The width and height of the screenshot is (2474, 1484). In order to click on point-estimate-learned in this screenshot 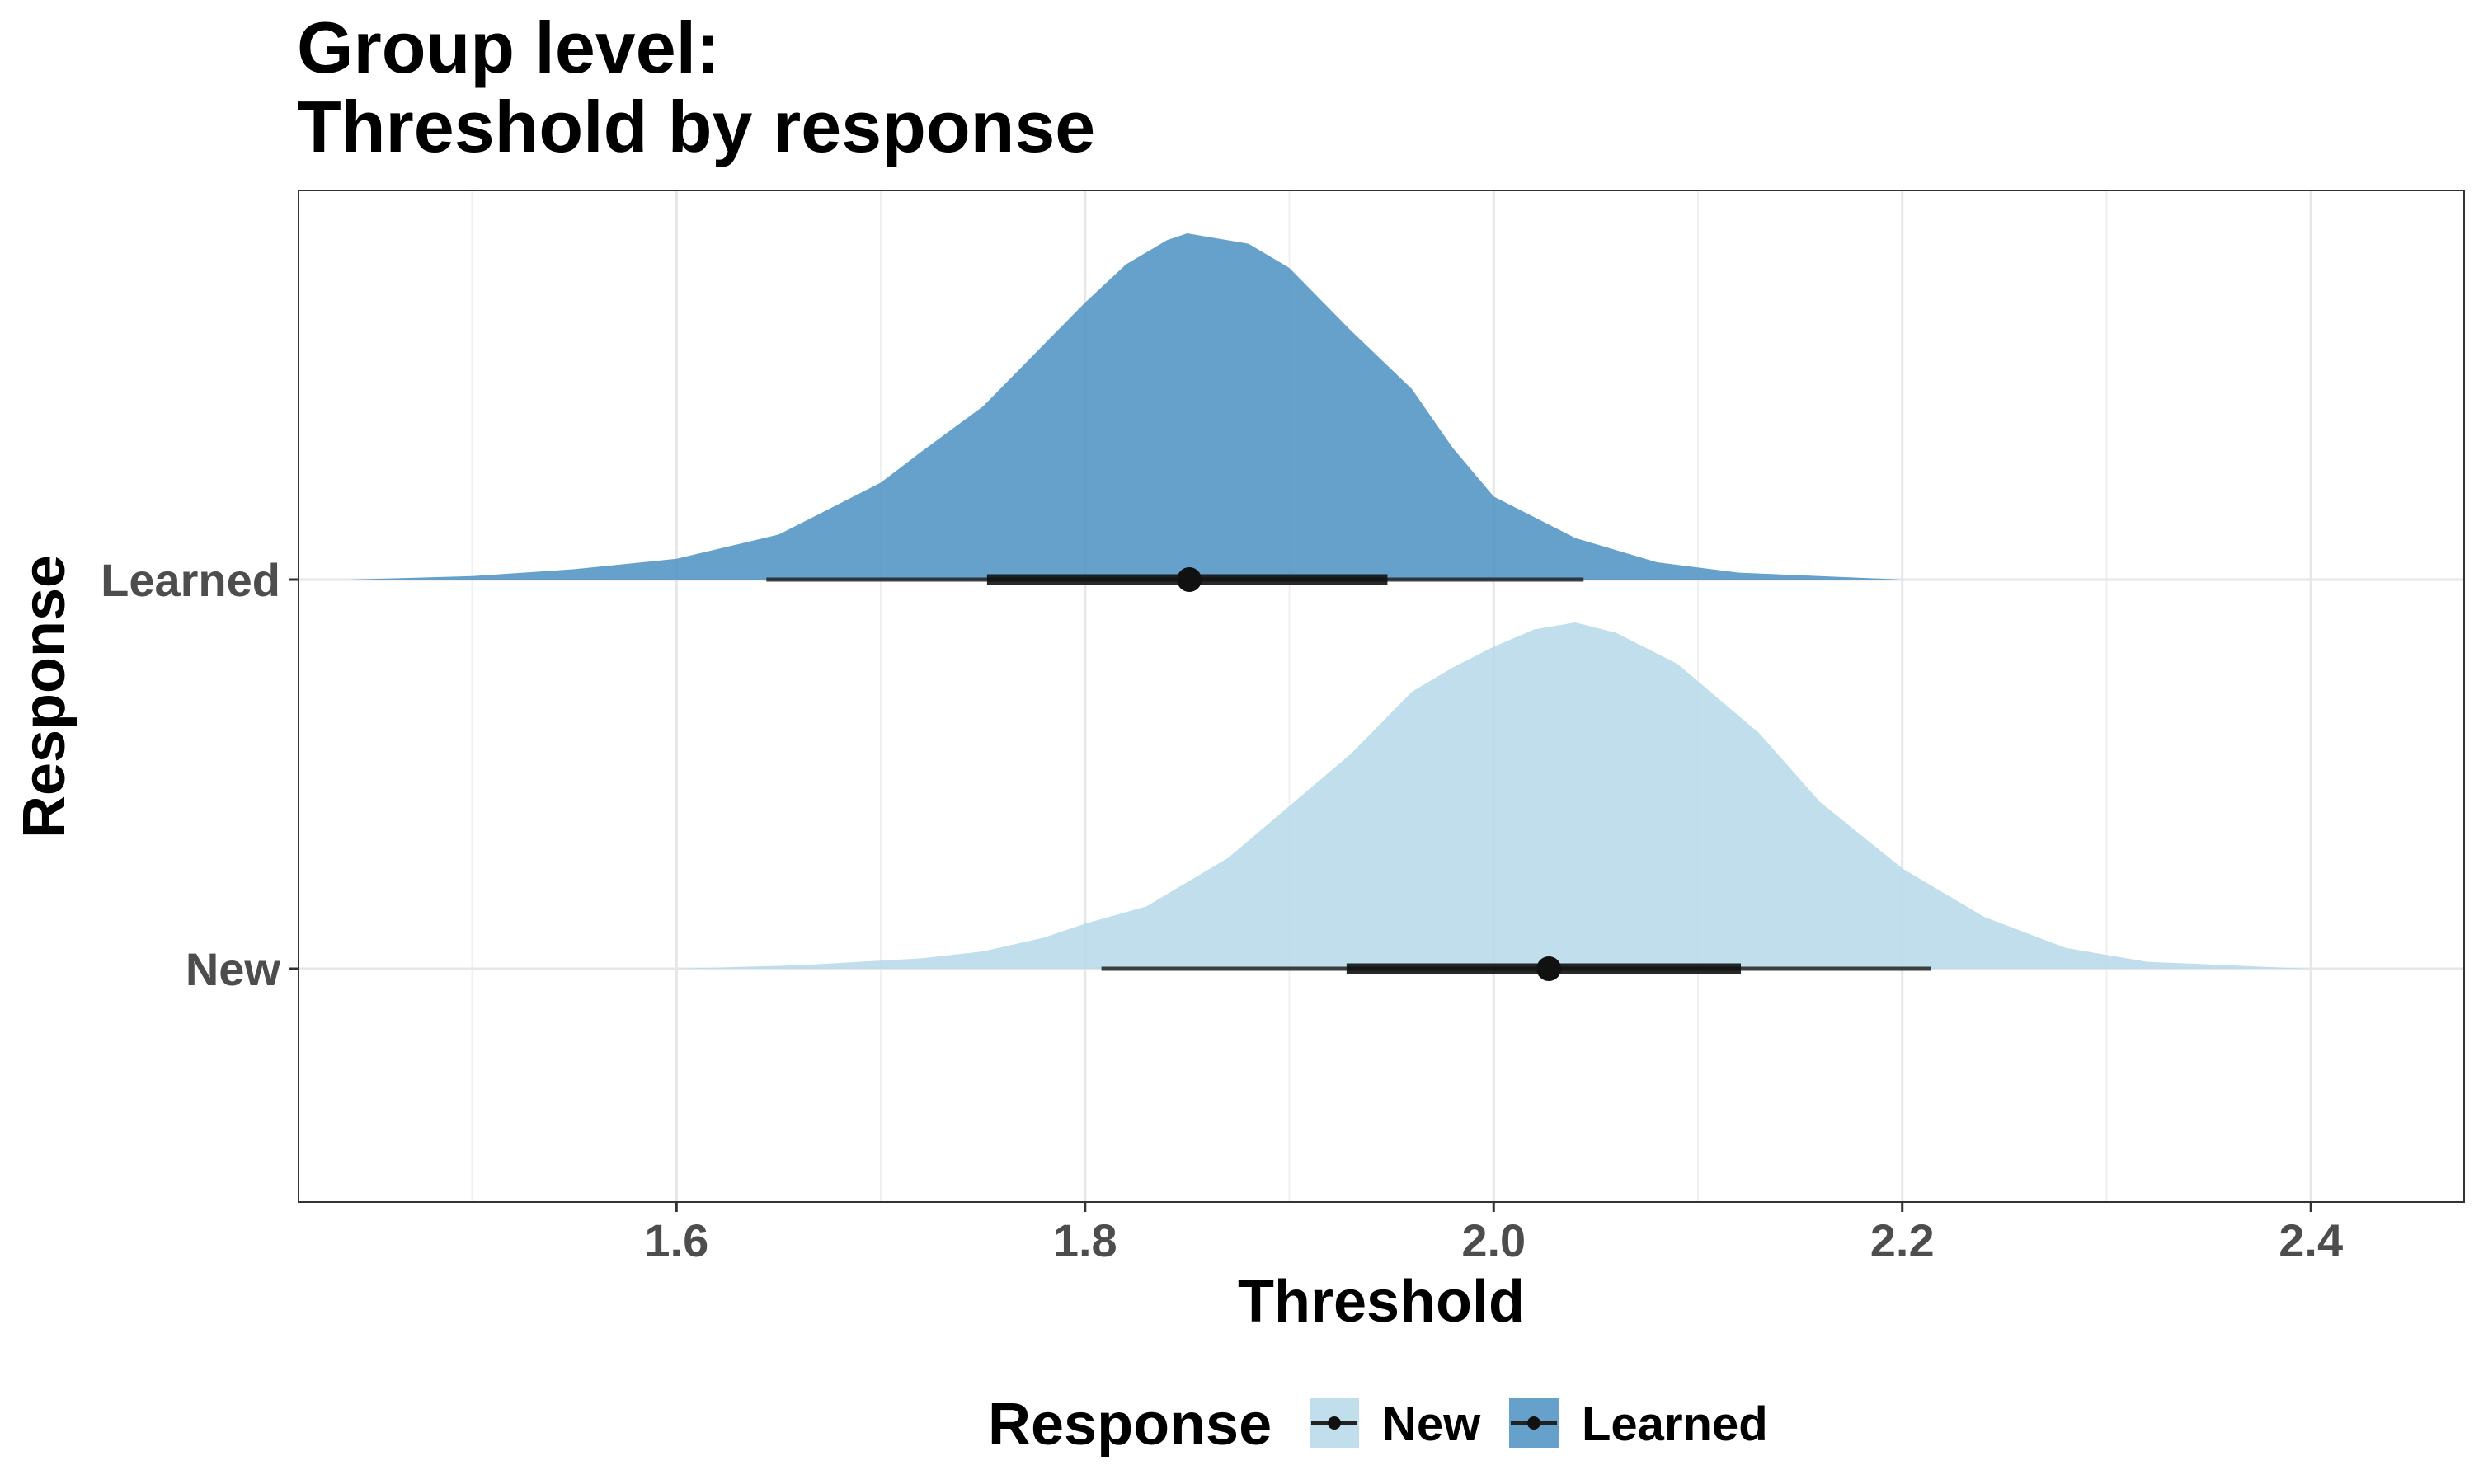, I will do `click(1189, 579)`.